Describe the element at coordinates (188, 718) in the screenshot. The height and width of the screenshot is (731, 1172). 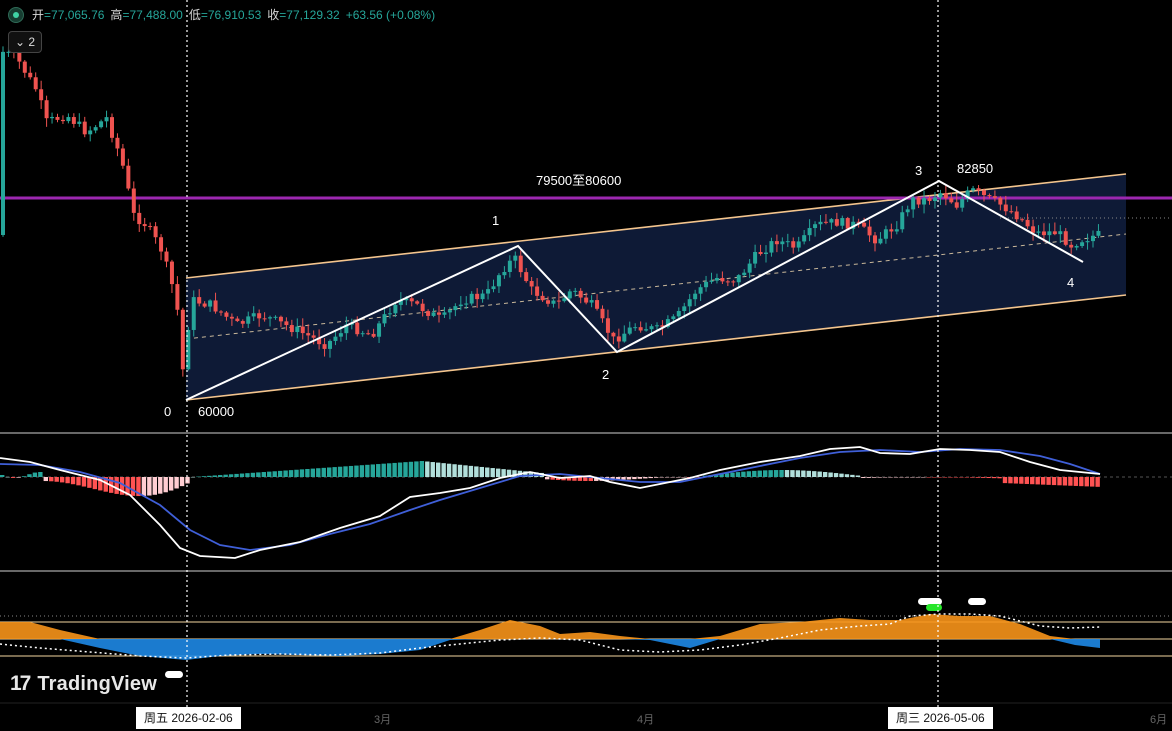
I see `cursor-date-label-1: 周五 2026-02-06` at that location.